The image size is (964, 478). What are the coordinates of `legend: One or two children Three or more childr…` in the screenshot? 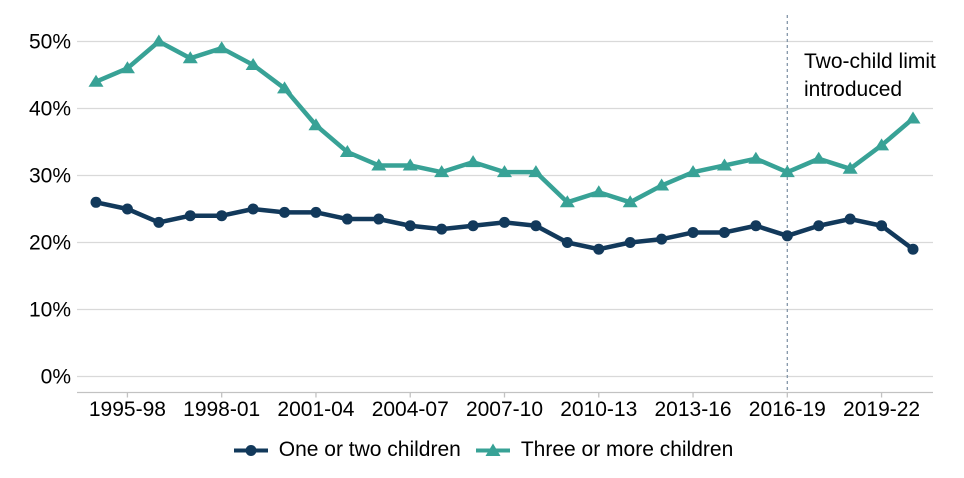 It's located at (482, 450).